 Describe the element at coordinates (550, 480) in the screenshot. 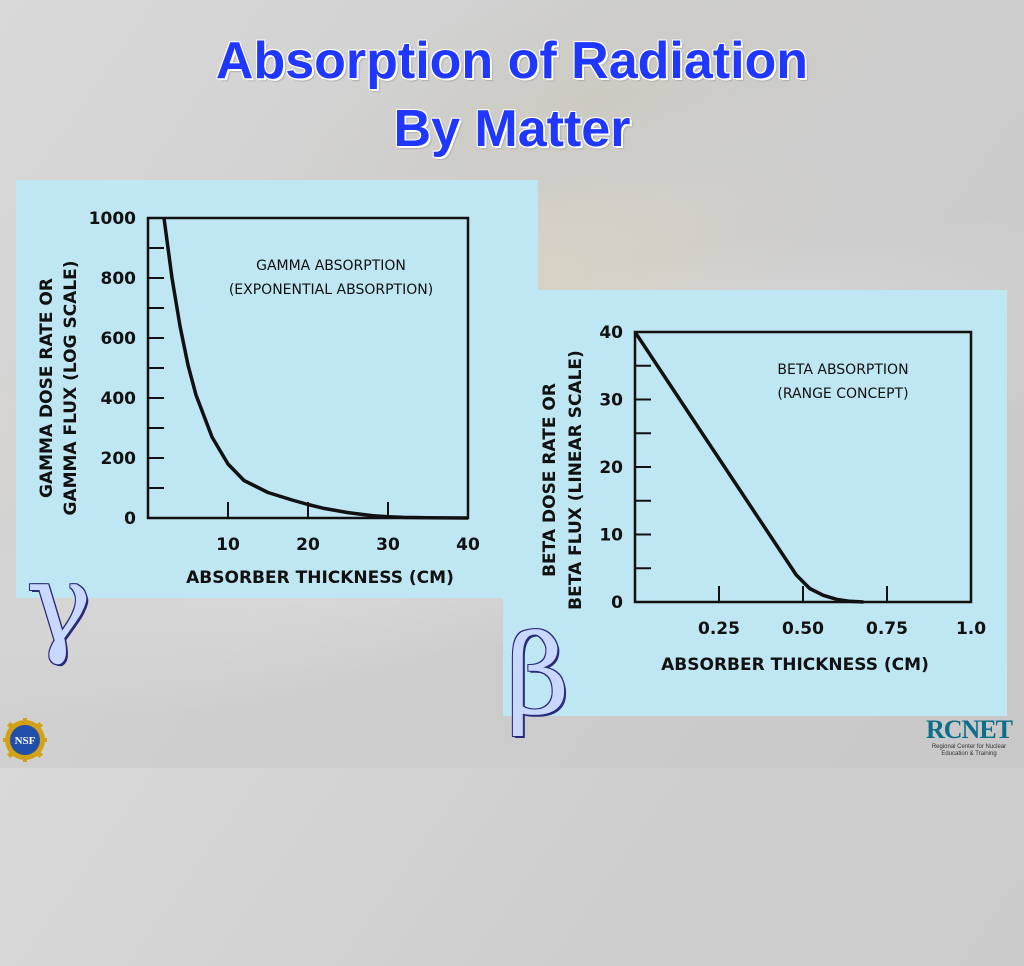

I see `y-axis-label-line1: BETA DOSE RATE OR` at that location.